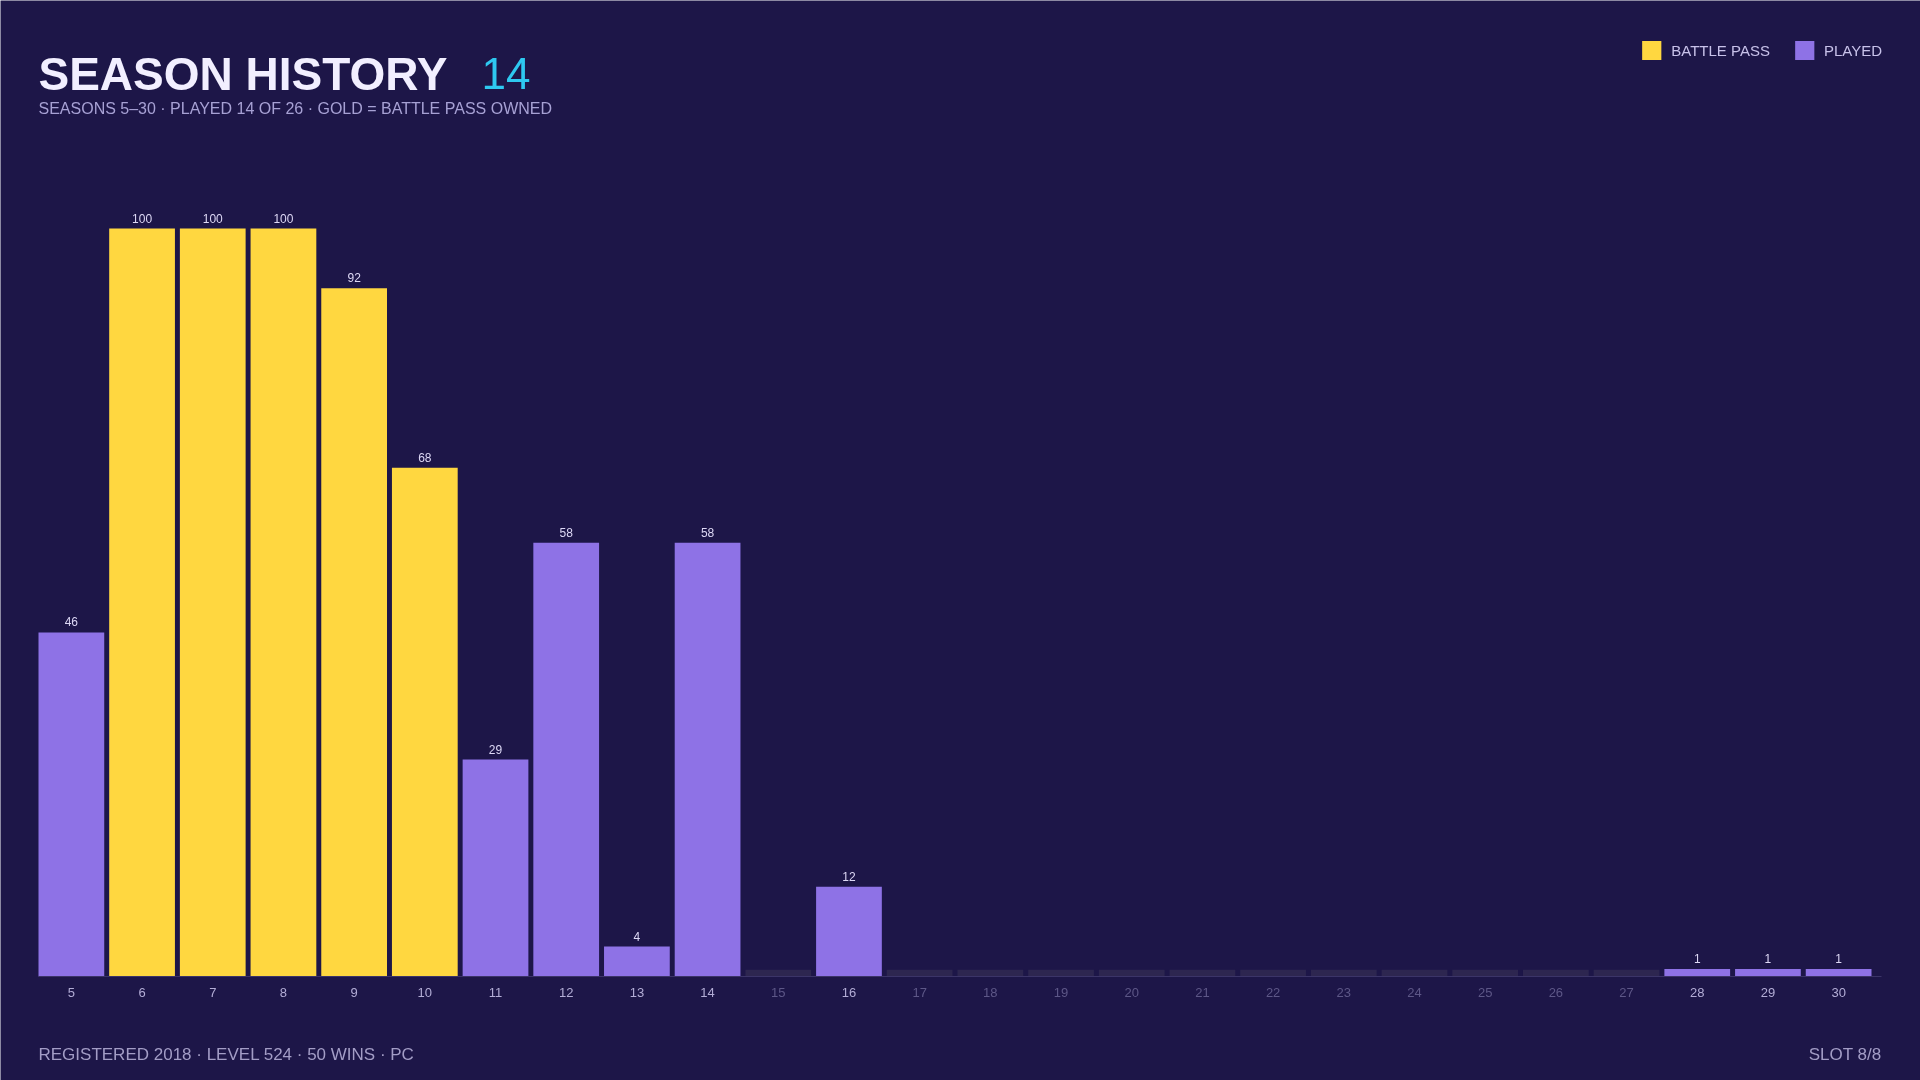 This screenshot has height=1080, width=1920. I want to click on data-label: 12, so click(849, 876).